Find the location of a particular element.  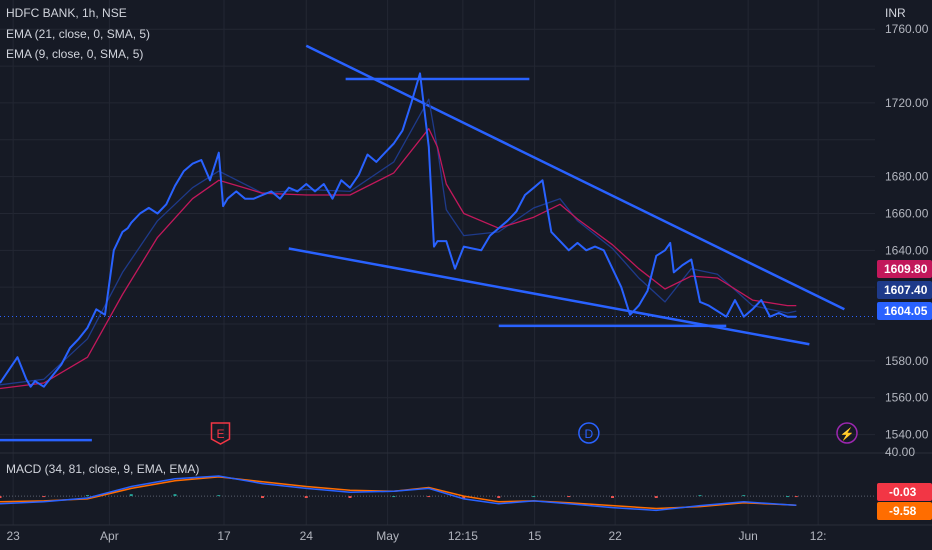

y-tick-label: 1580.00 is located at coordinates (907, 361).